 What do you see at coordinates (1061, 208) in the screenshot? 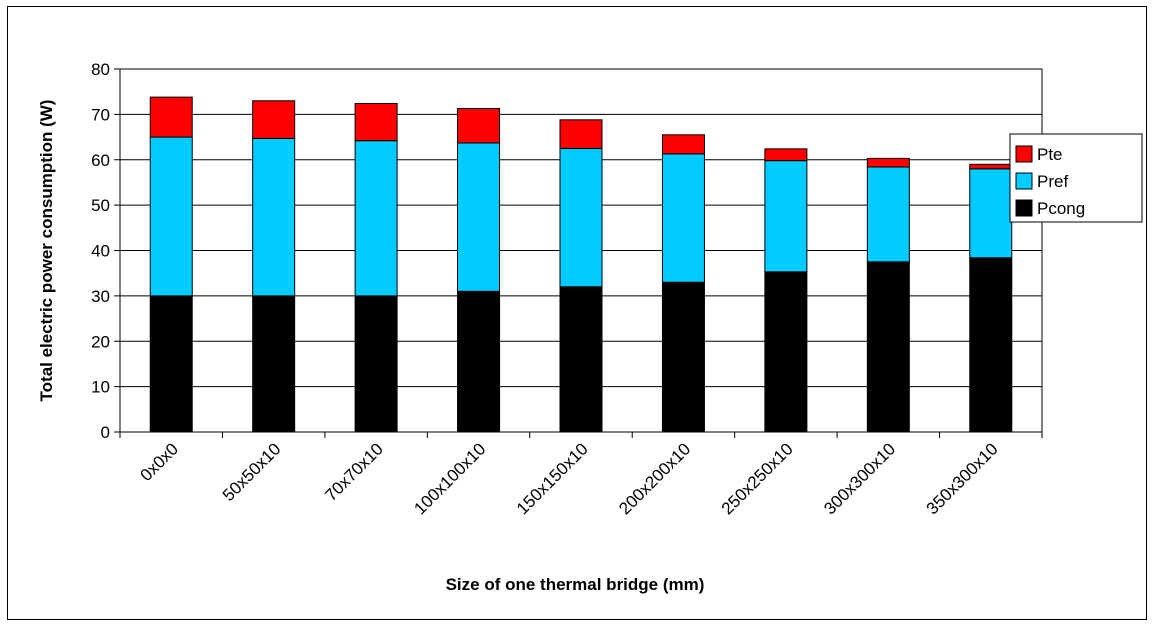
I see `legend-label-pcong: Pcong` at bounding box center [1061, 208].